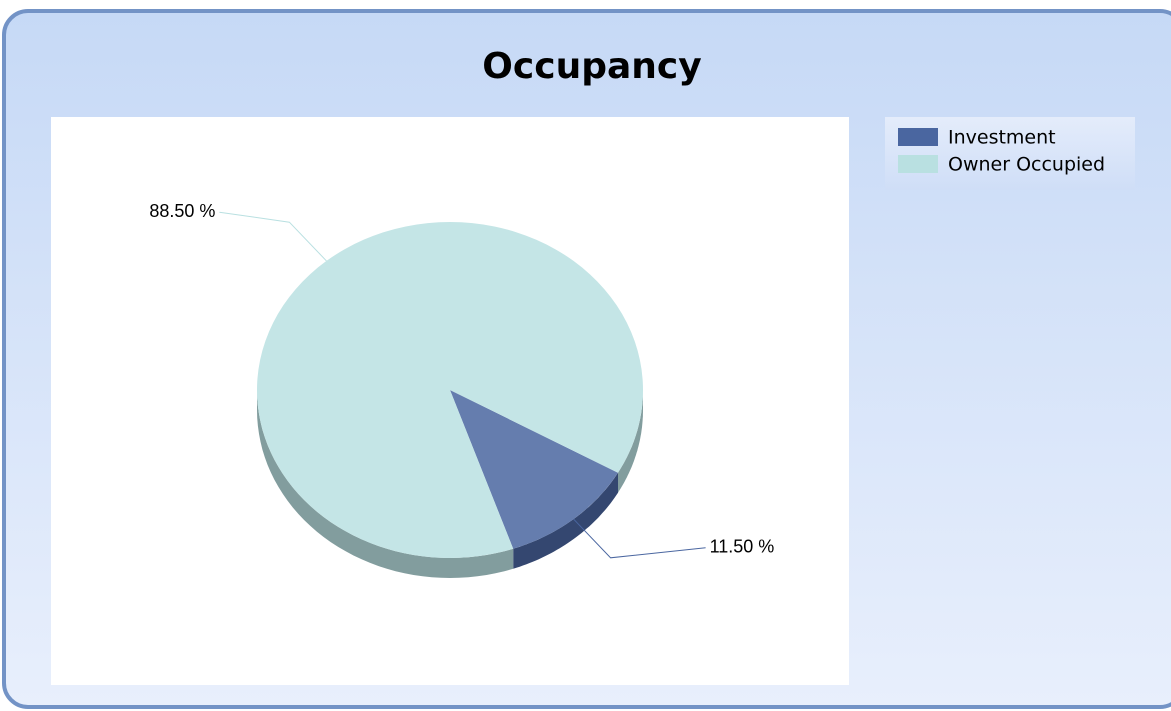 The width and height of the screenshot is (1171, 711). Describe the element at coordinates (1002, 138) in the screenshot. I see `legend-label: Investment` at that location.